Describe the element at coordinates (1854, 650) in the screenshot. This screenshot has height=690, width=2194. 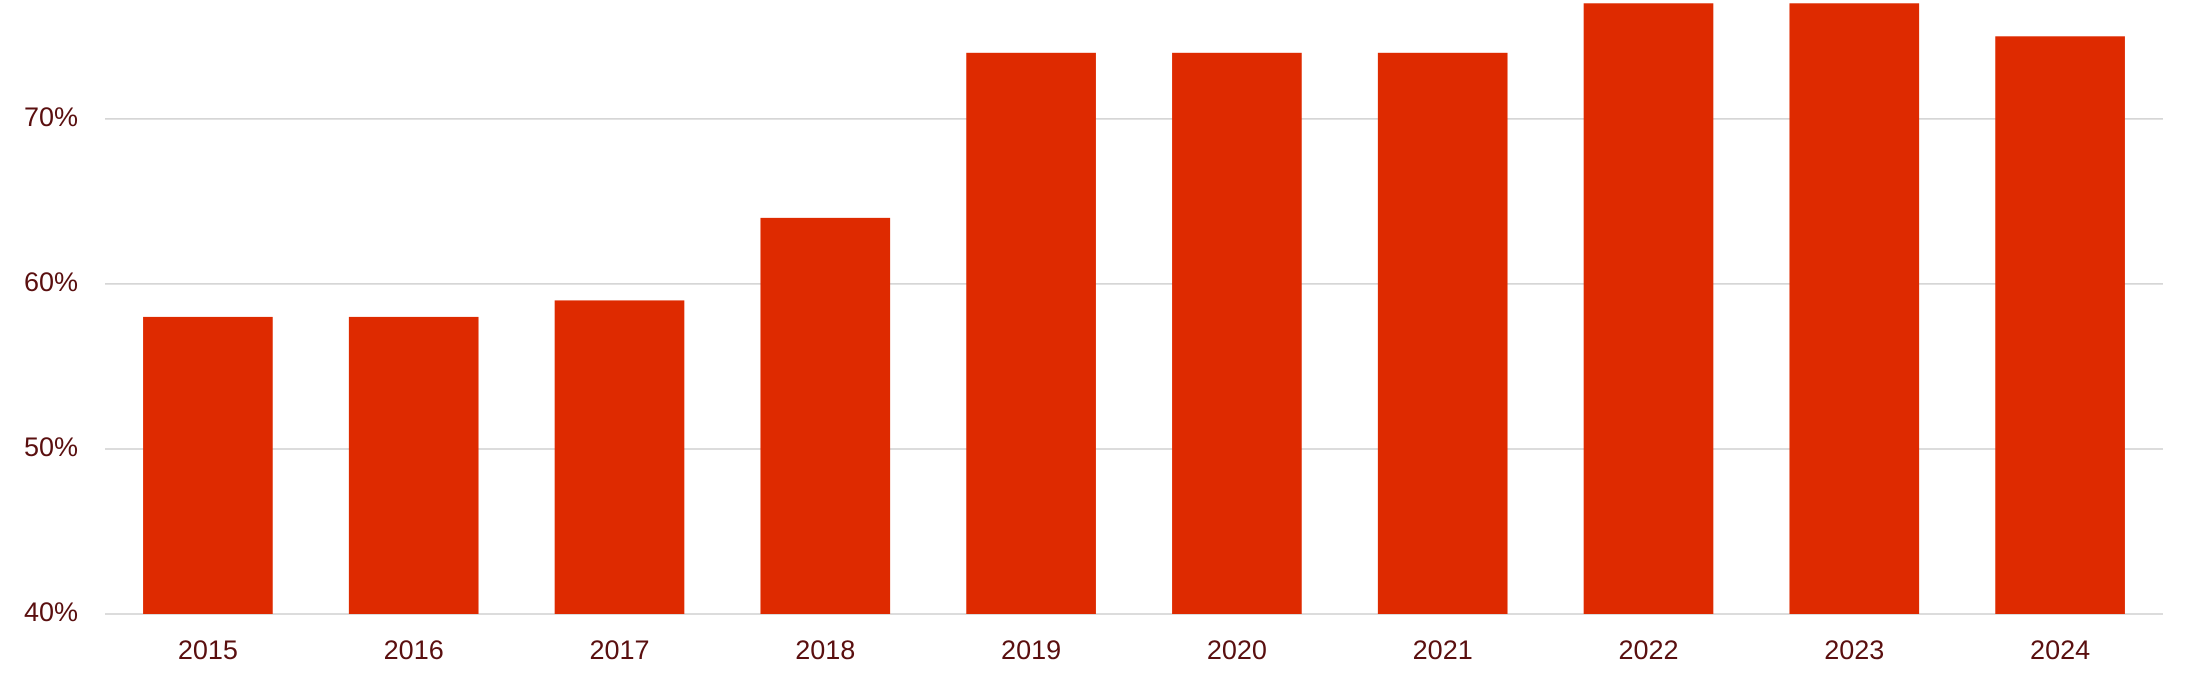
I see `x-tick-label: 2023` at that location.